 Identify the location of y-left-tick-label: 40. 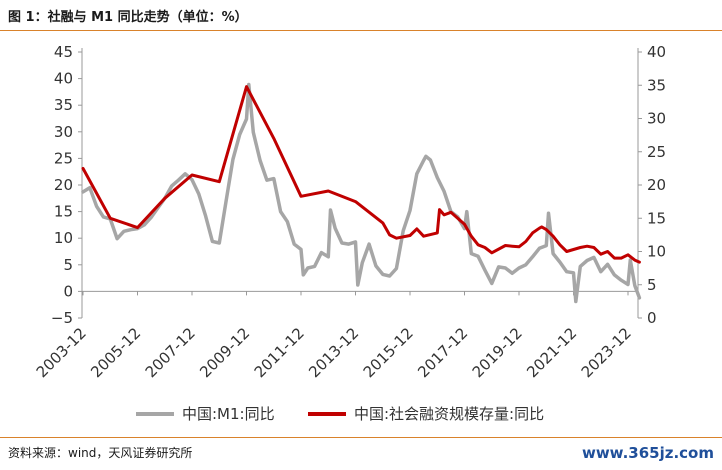
(63, 79).